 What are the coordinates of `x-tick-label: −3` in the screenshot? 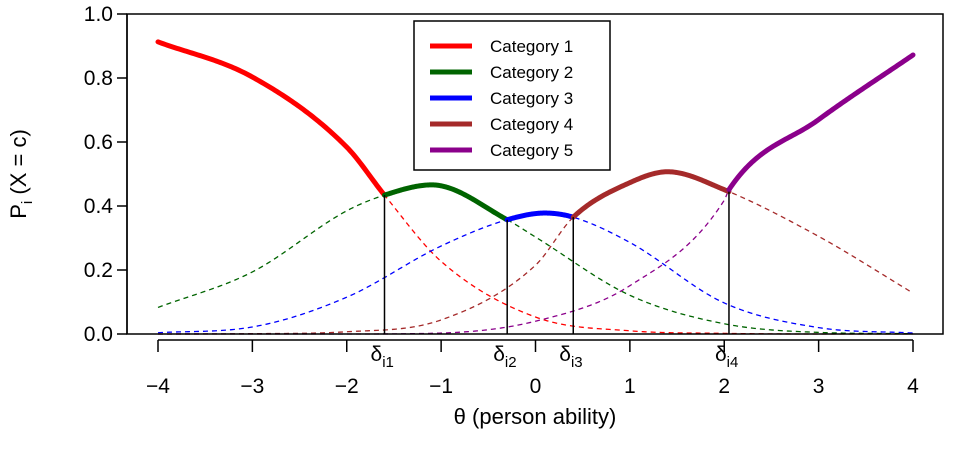 It's located at (252, 386).